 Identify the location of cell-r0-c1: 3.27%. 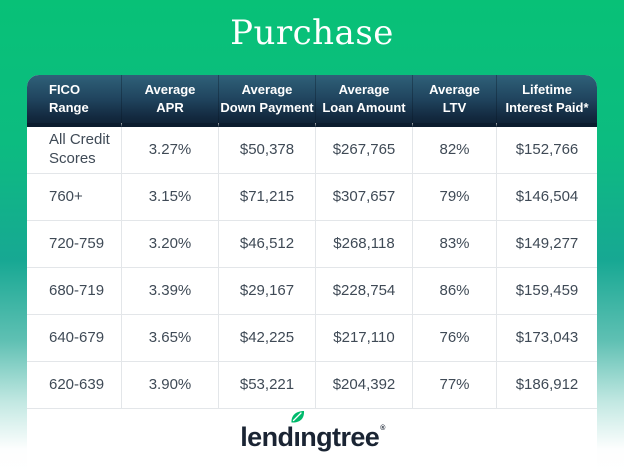
(170, 150).